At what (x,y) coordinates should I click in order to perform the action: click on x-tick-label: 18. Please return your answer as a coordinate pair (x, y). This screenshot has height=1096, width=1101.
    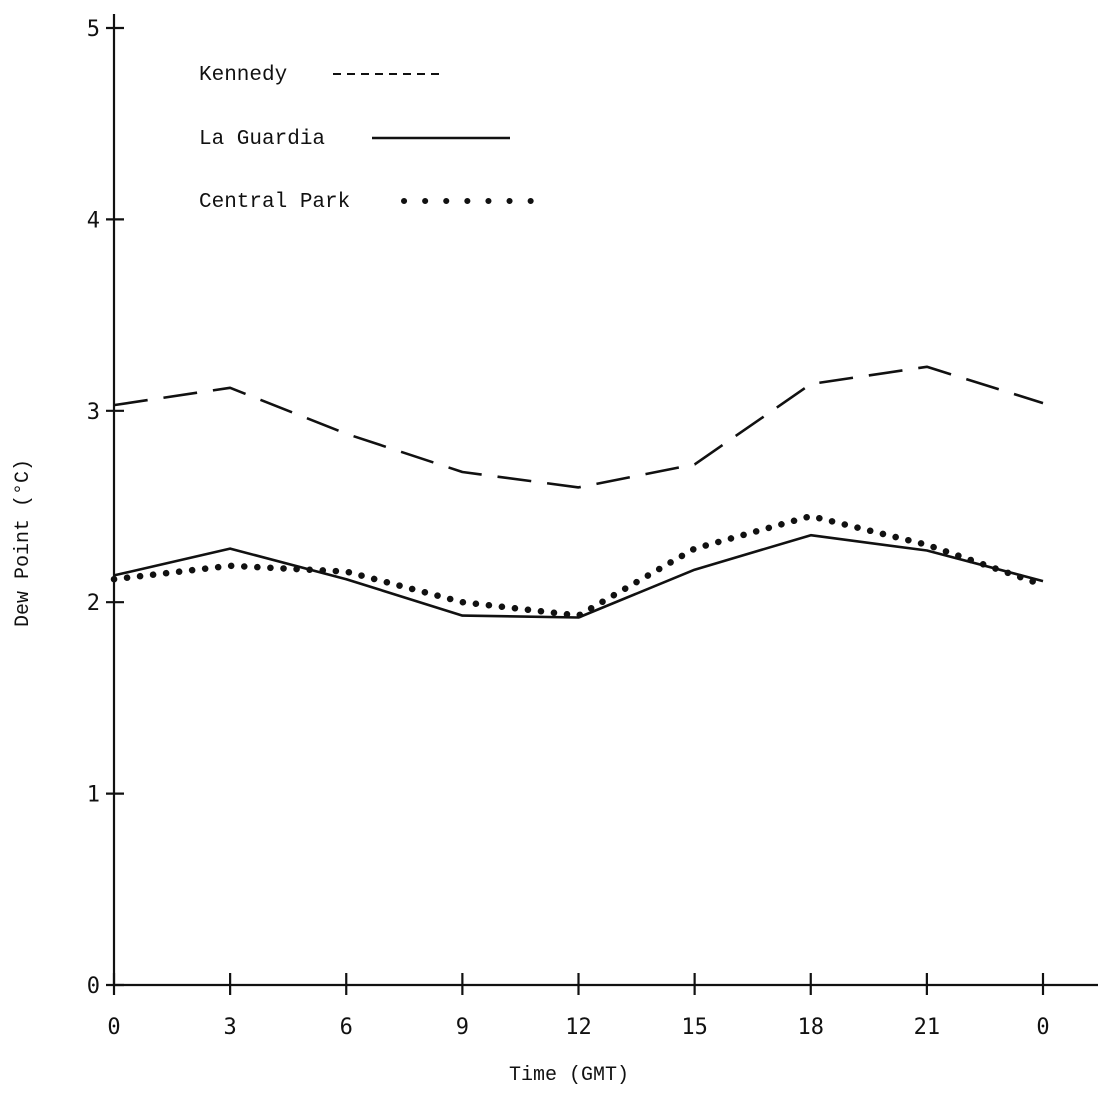
    Looking at the image, I should click on (811, 1027).